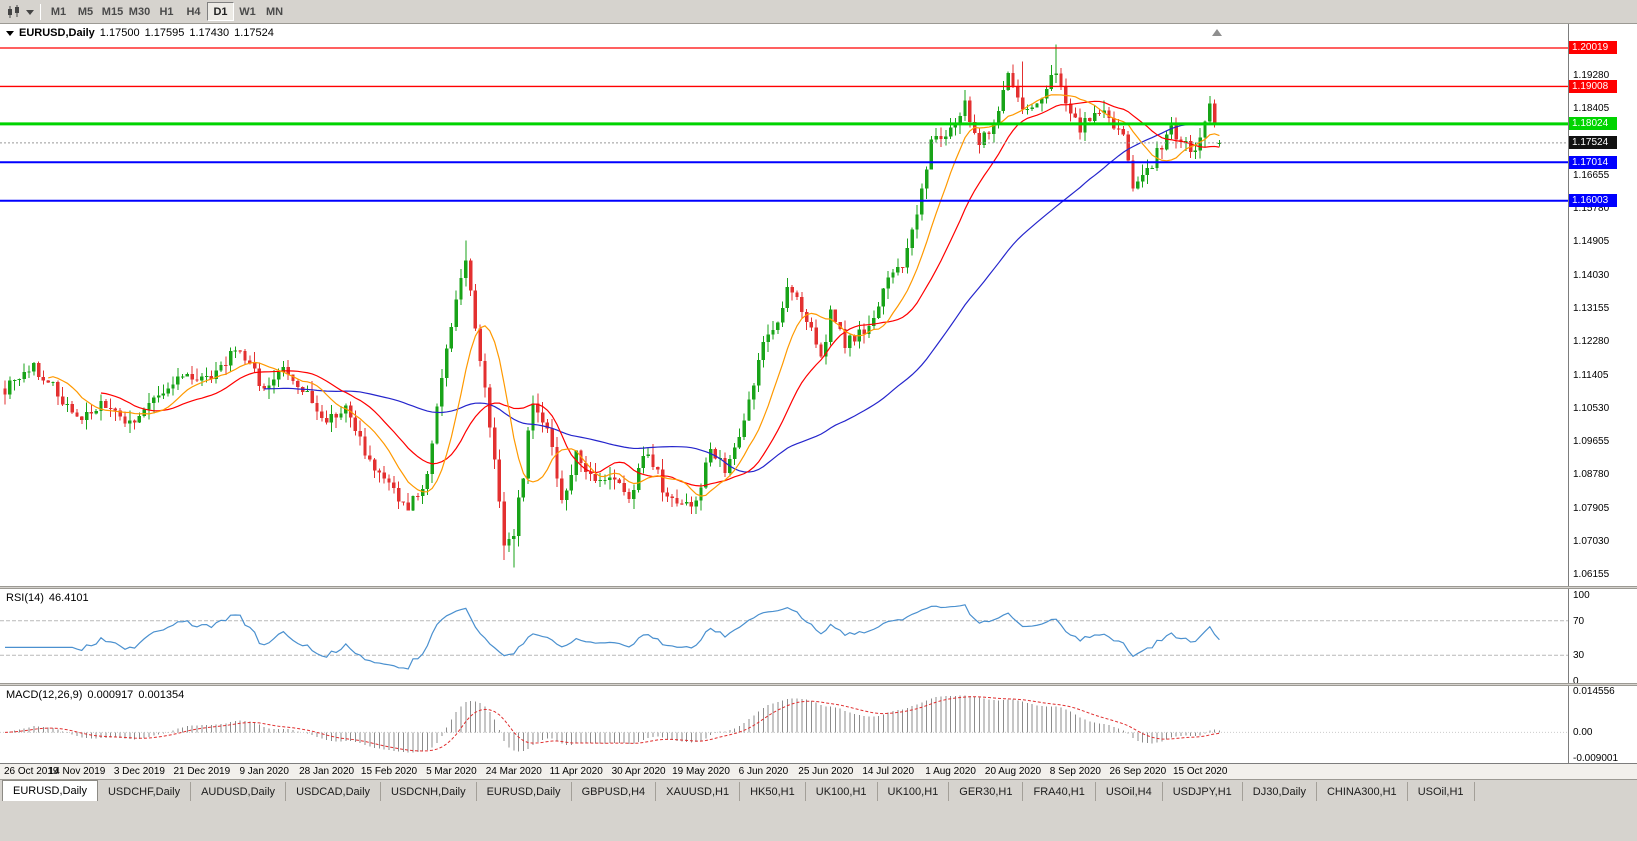 The width and height of the screenshot is (1637, 841). I want to click on timeframe-button-m15: M15, so click(112, 11).